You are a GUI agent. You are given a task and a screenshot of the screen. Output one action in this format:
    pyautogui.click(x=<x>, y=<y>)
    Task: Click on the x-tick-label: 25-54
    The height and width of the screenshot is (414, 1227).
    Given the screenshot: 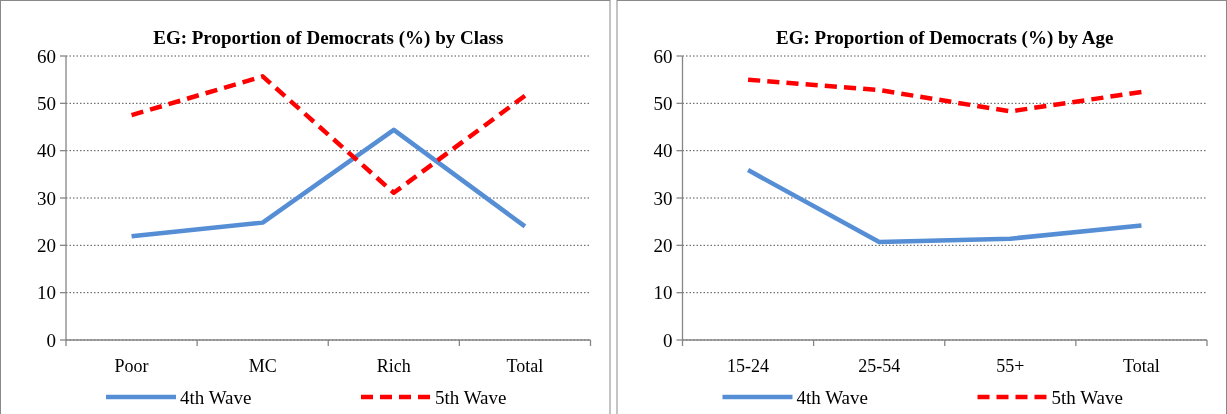 What is the action you would take?
    pyautogui.click(x=879, y=366)
    